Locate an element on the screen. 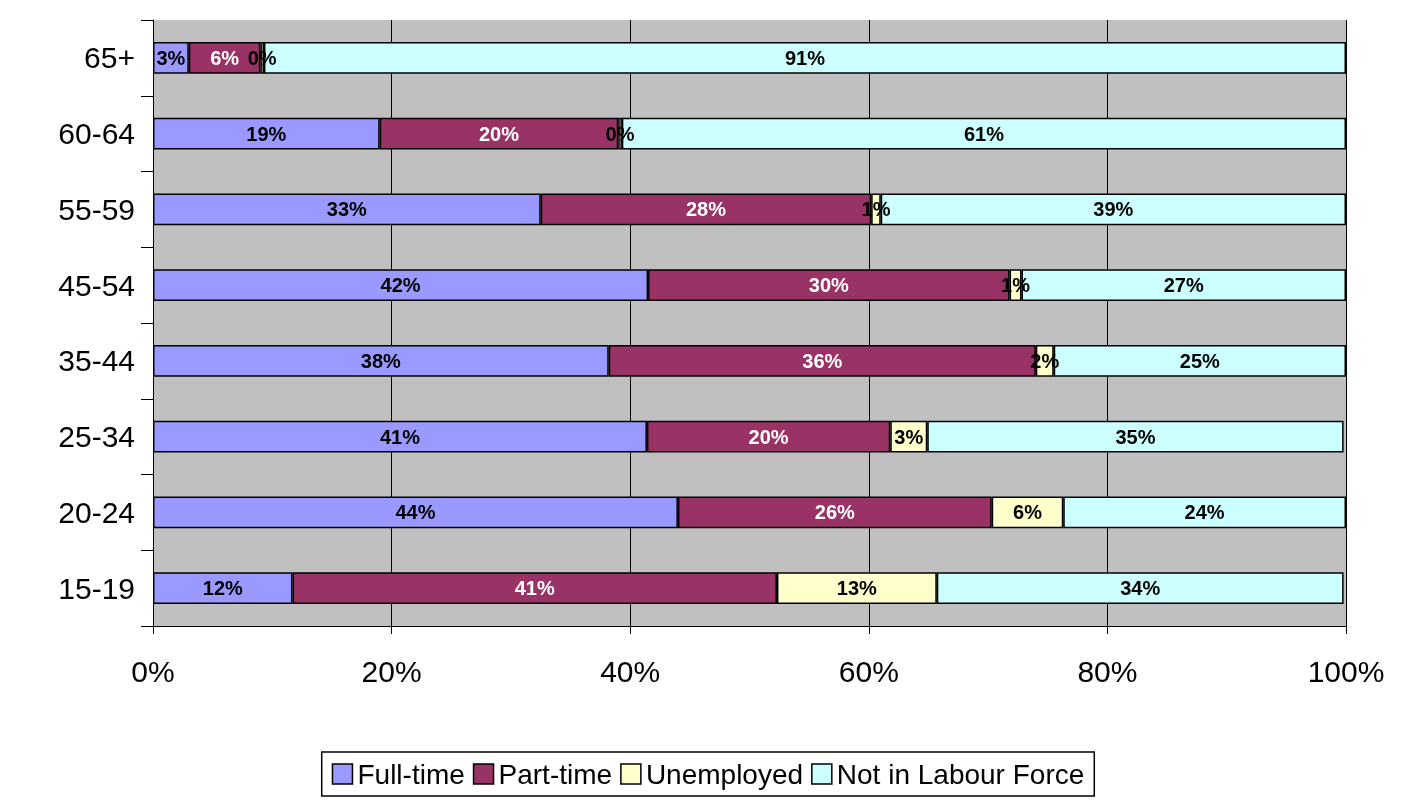 This screenshot has height=809, width=1417. data-label: 12% is located at coordinates (223, 588).